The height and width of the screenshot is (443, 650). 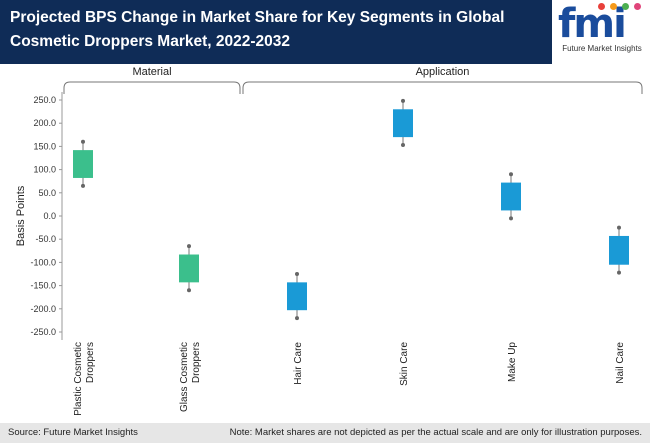 I want to click on y-axis-label: Basis Points, so click(x=21, y=215).